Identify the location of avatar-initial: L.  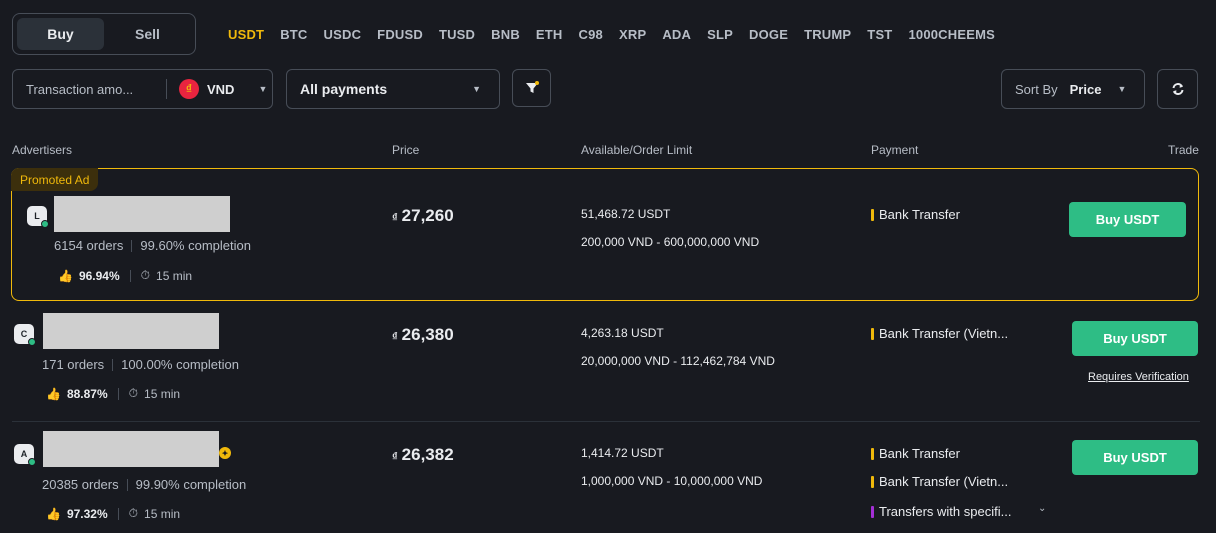
(37, 216).